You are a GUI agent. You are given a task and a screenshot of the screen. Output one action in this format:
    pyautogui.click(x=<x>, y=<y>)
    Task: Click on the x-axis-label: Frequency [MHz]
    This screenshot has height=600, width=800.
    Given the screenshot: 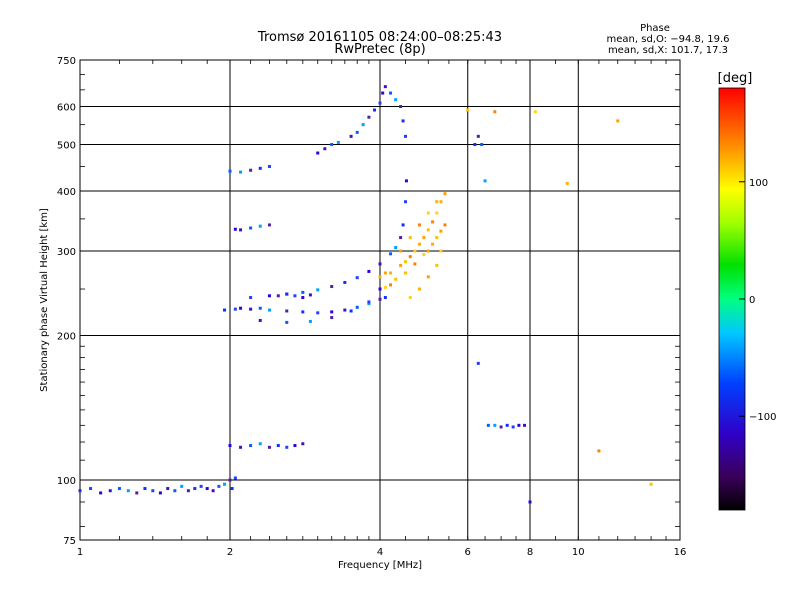 What is the action you would take?
    pyautogui.click(x=380, y=565)
    